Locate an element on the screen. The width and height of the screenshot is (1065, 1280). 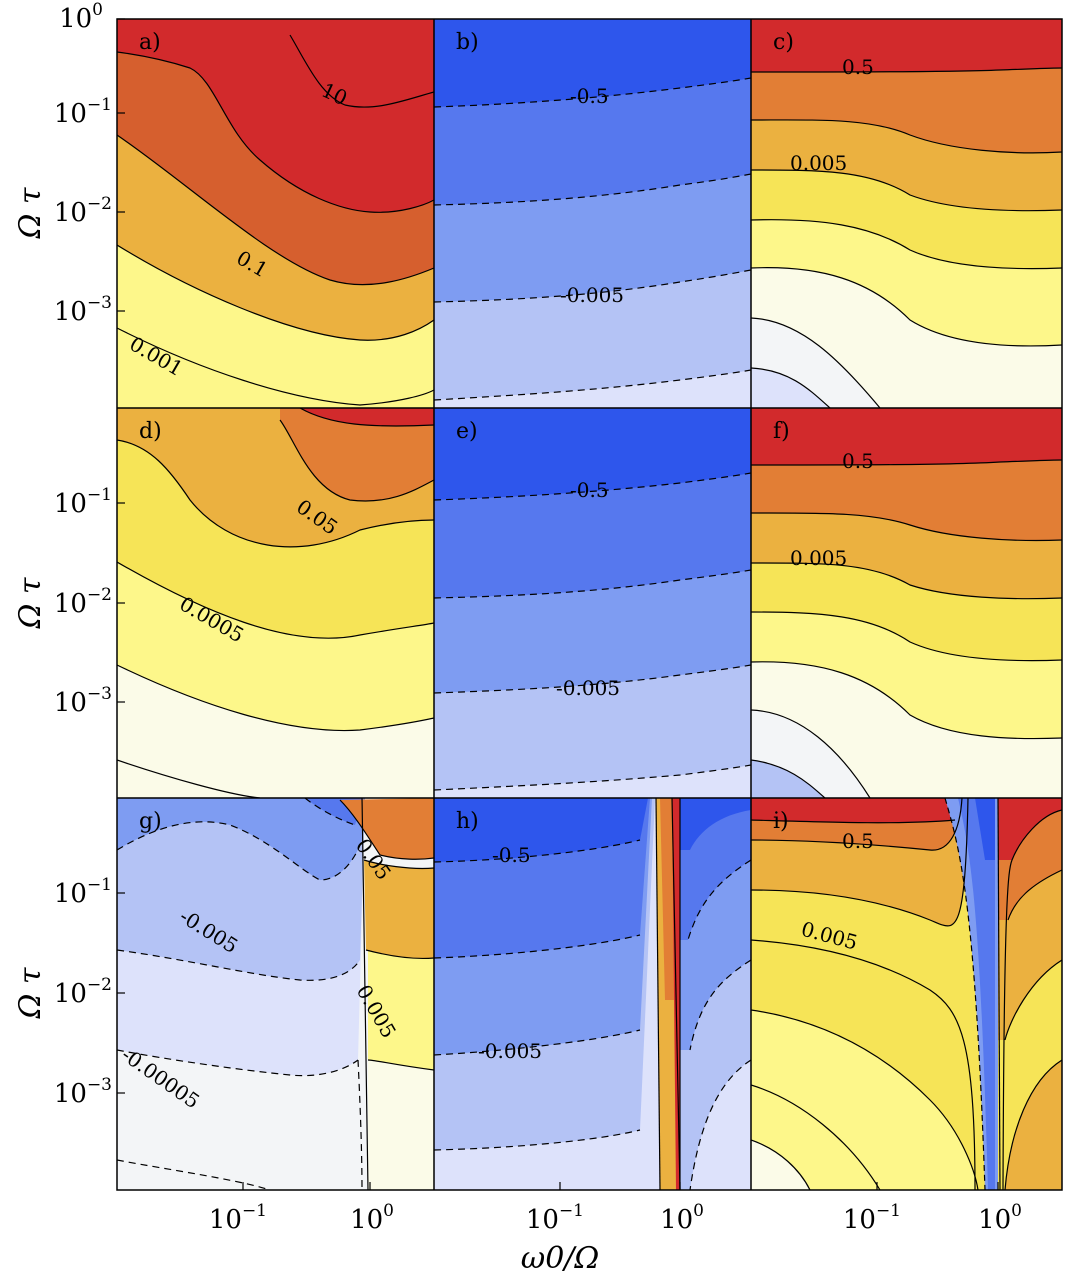
y-tick-row3-2: 10⁻² is located at coordinates (83, 992).